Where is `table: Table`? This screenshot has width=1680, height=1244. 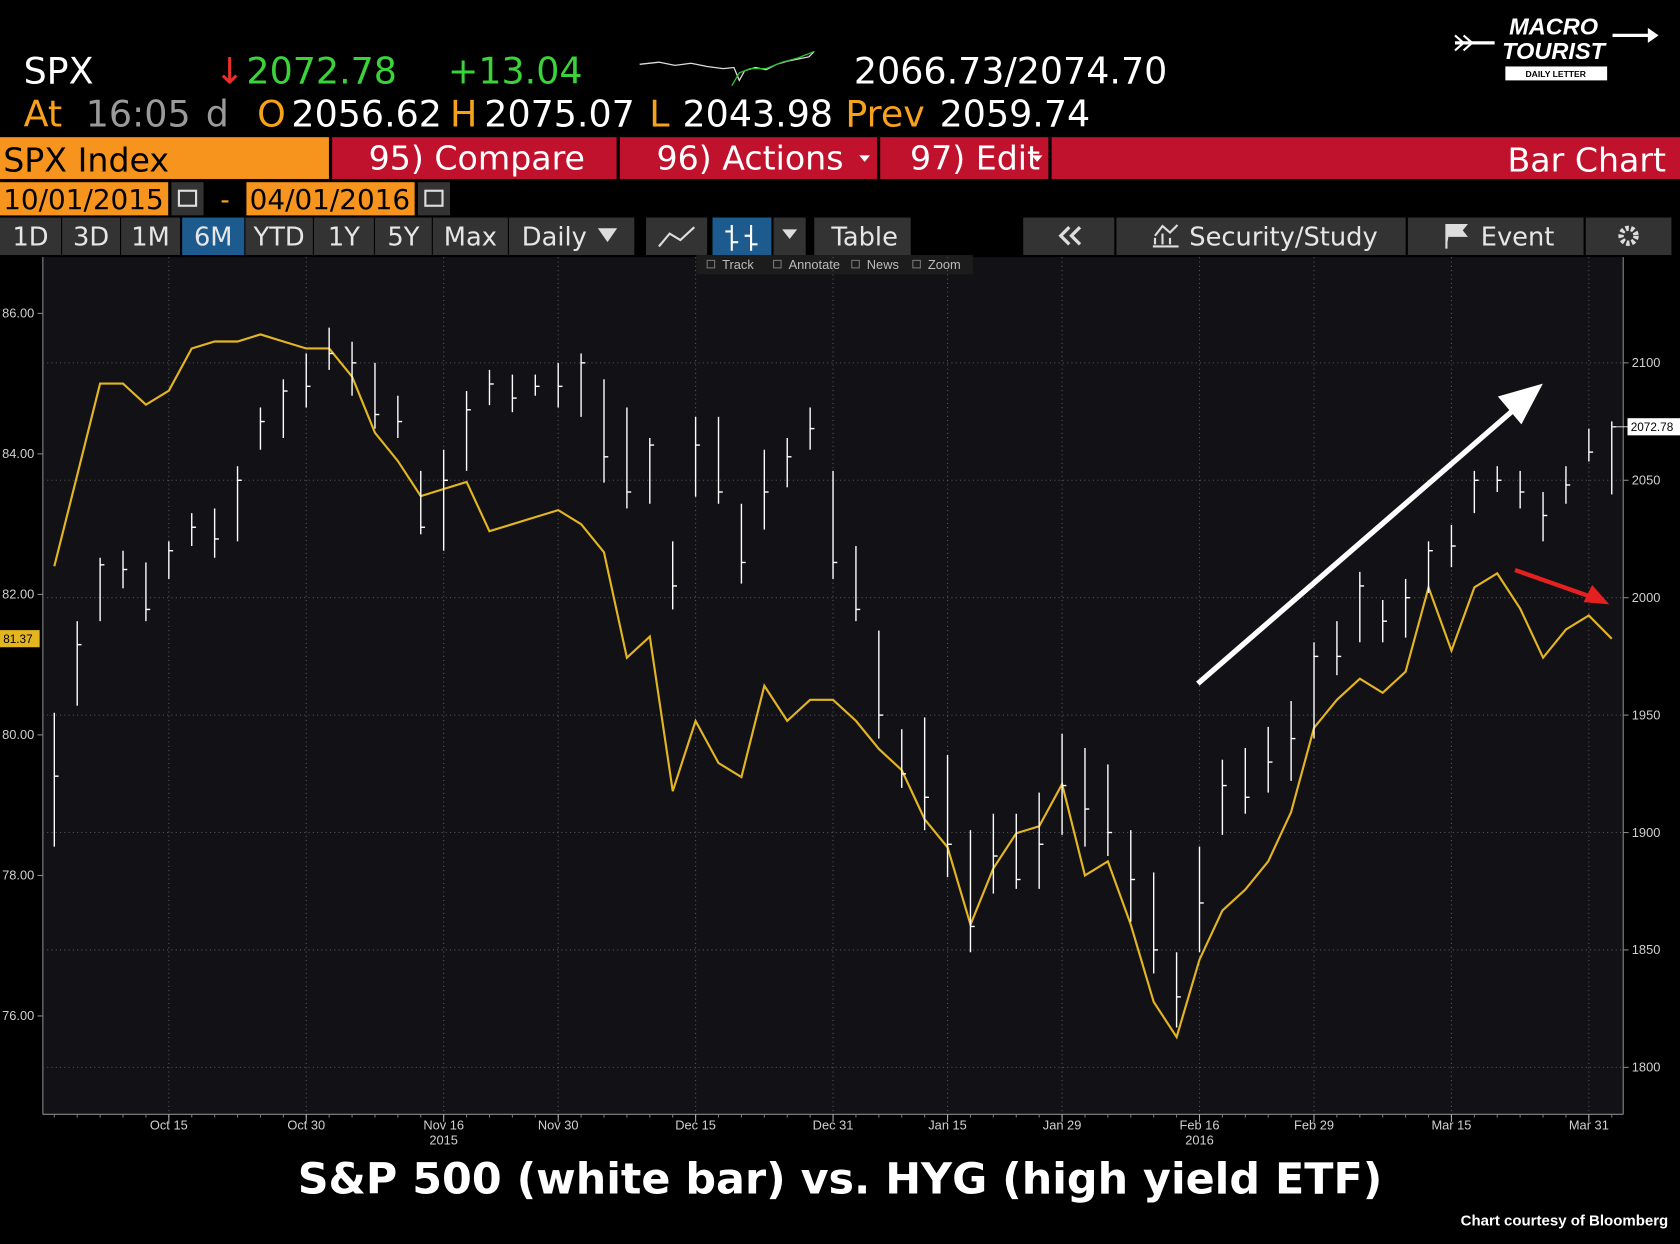 table: Table is located at coordinates (863, 237).